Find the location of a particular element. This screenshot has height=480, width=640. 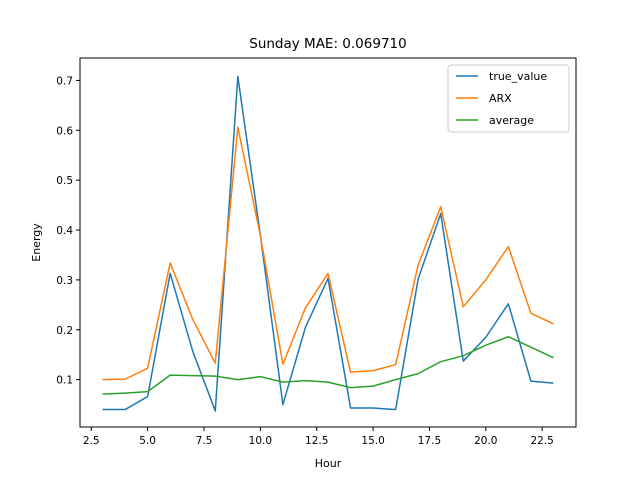

chart-title: Sunday MAE: 0.069710 is located at coordinates (327, 44).